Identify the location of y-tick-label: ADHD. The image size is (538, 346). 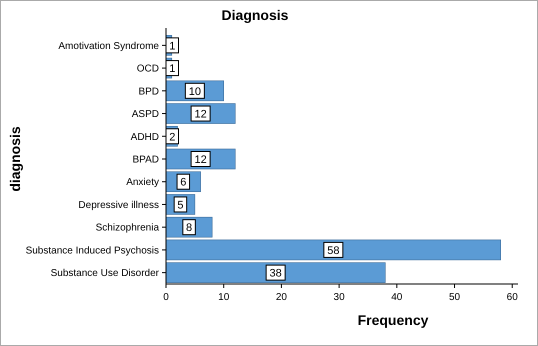
(144, 137).